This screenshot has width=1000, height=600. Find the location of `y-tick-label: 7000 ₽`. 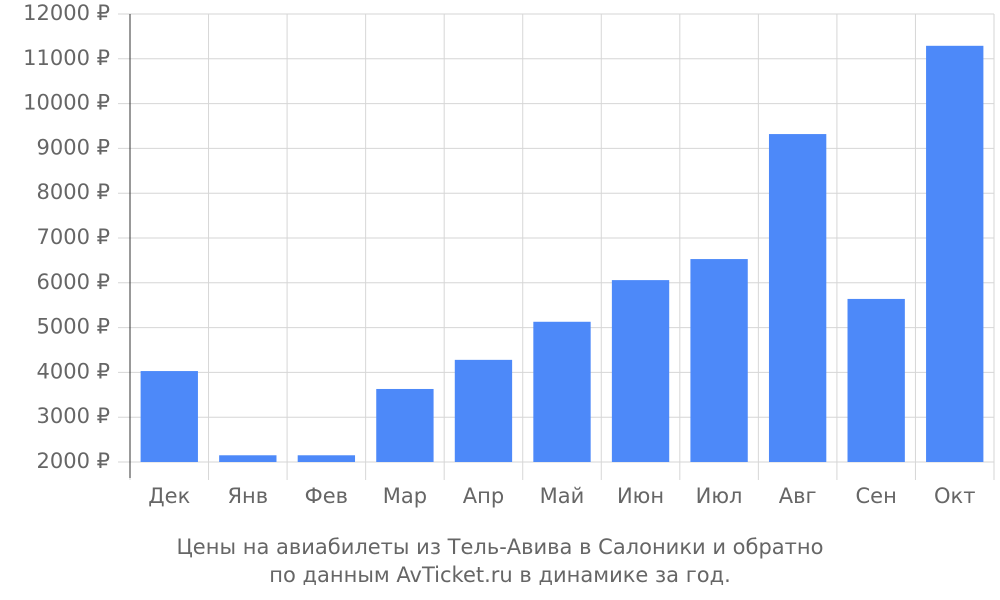

y-tick-label: 7000 ₽ is located at coordinates (73, 237).